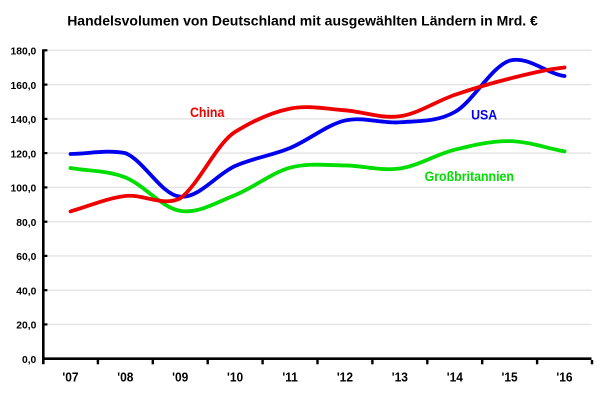  What do you see at coordinates (29, 360) in the screenshot?
I see `svg-text: 0,0` at bounding box center [29, 360].